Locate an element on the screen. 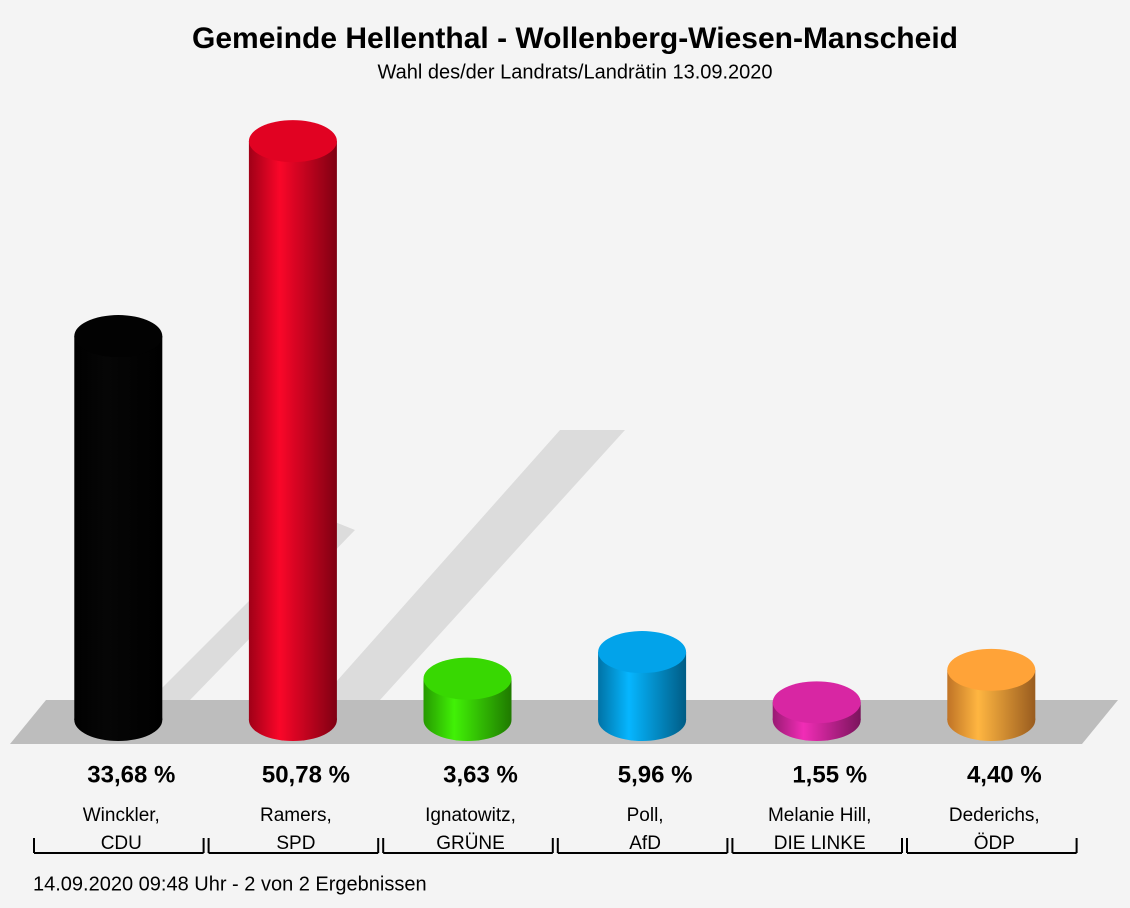  x-tick-label: Ramers, is located at coordinates (296, 815).